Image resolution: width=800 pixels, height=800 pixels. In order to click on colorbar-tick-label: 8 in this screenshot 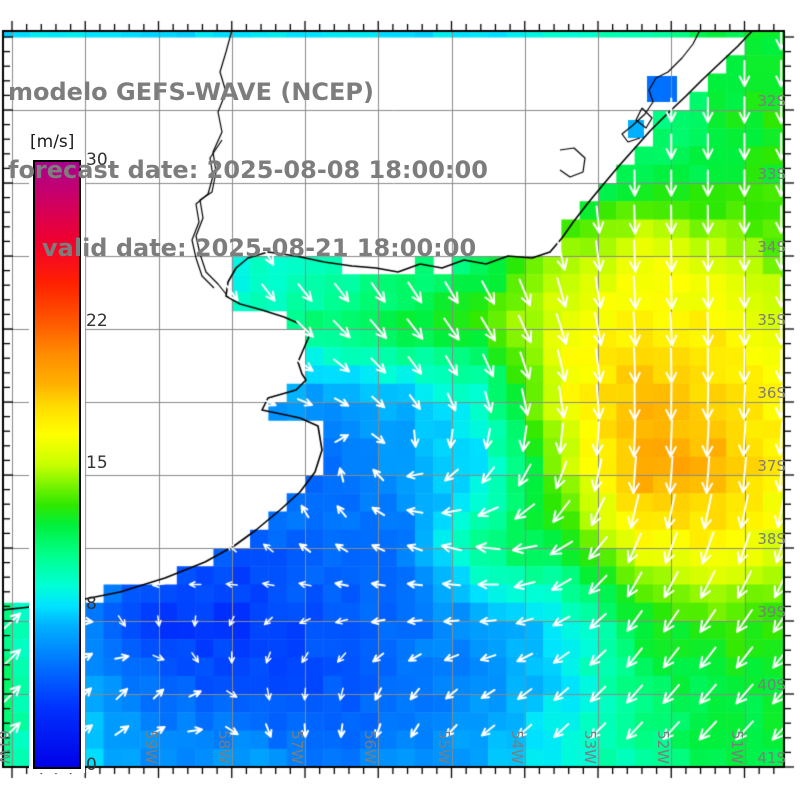, I will do `click(91, 603)`.